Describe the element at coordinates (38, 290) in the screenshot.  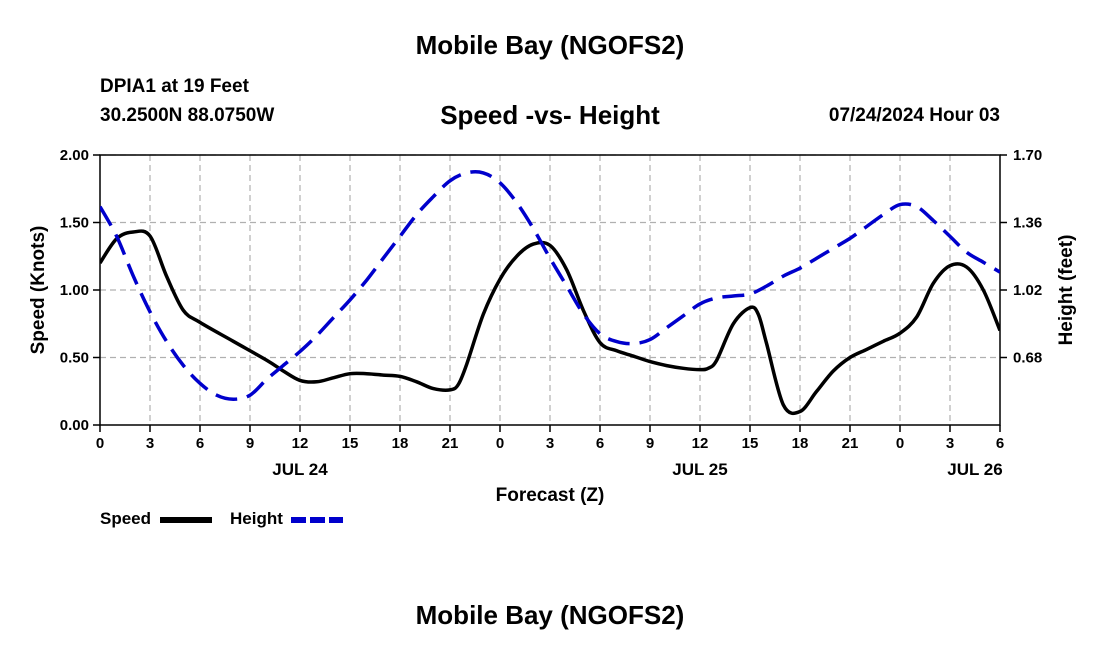
I see `y-axis-title: Speed (Knots)` at that location.